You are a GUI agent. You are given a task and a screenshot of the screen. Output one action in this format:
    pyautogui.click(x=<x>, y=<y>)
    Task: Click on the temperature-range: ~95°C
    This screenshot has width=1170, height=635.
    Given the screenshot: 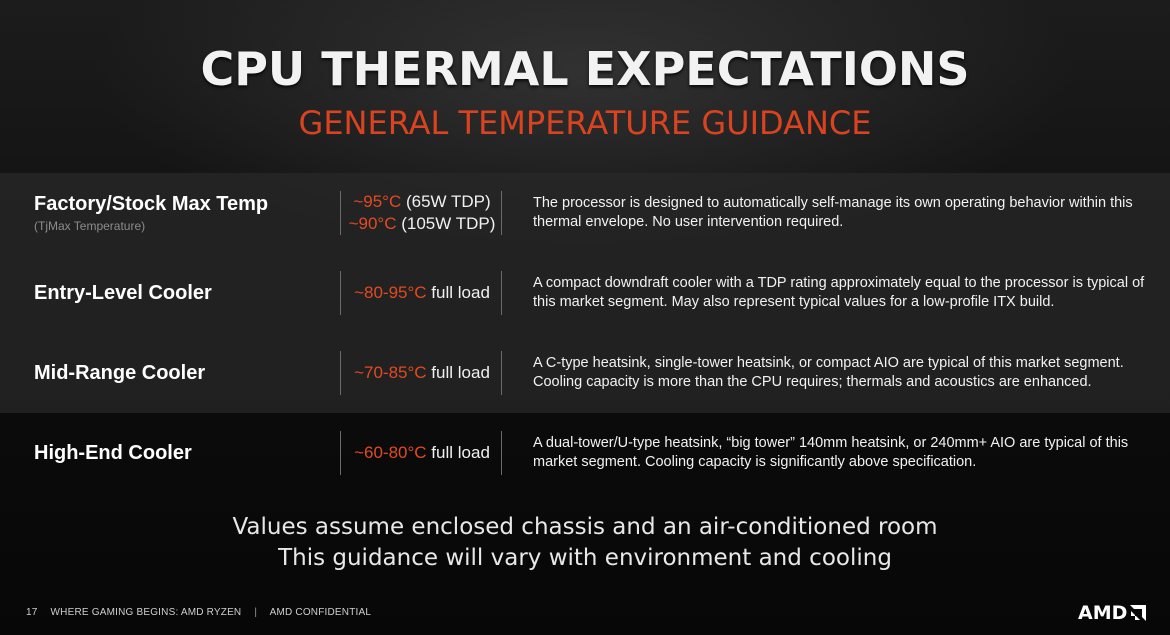 What is the action you would take?
    pyautogui.click(x=377, y=201)
    